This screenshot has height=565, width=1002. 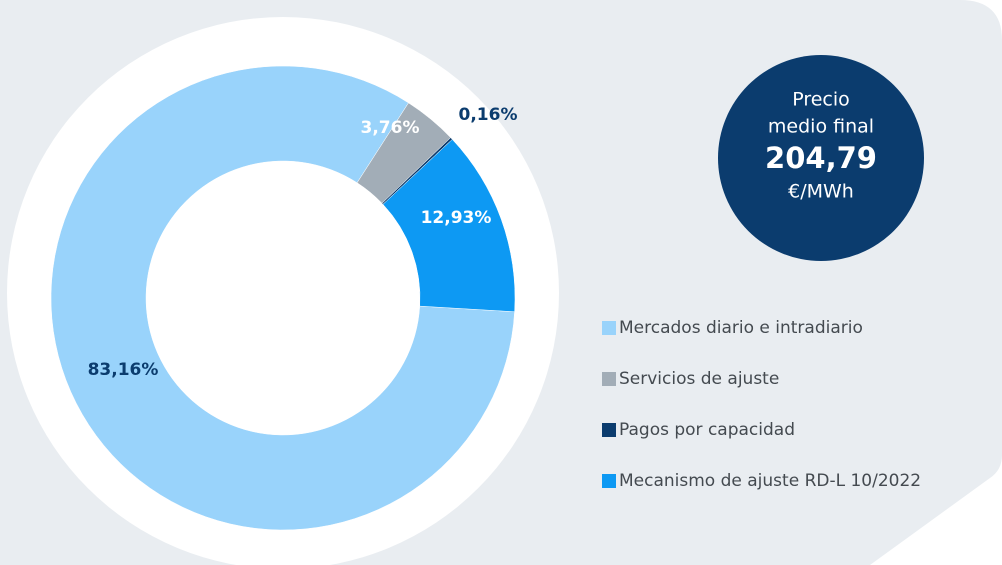 What do you see at coordinates (699, 379) in the screenshot?
I see `legend-label: Servicios de ajuste` at bounding box center [699, 379].